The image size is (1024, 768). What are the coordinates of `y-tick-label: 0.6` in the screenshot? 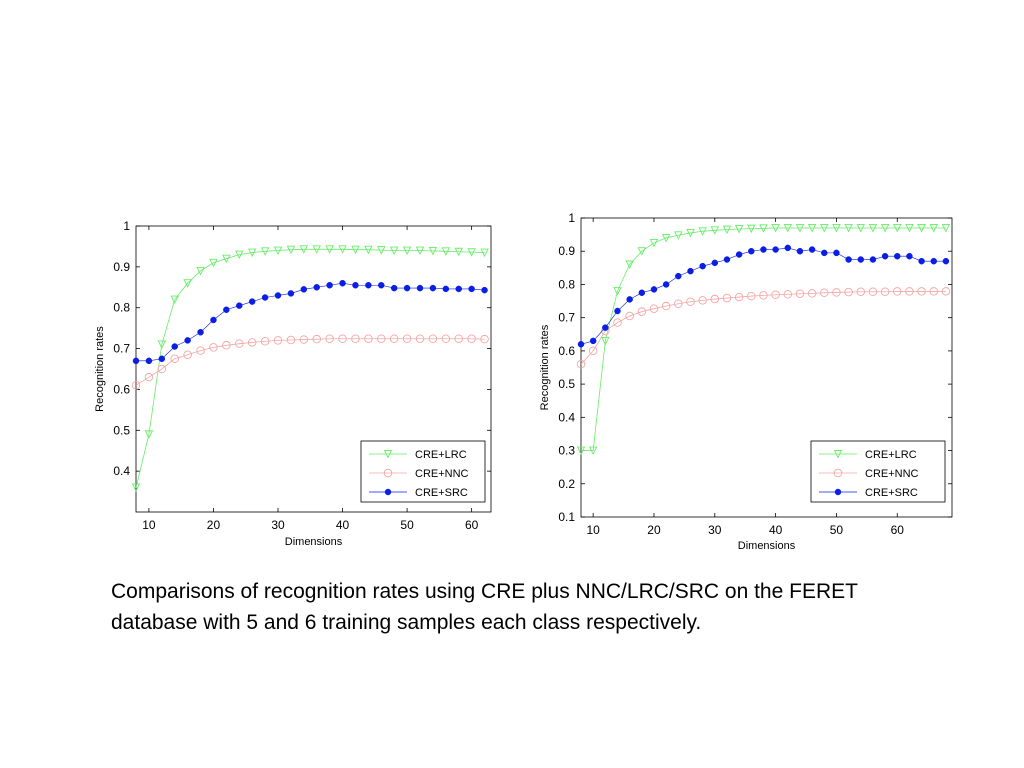 It's located at (566, 351).